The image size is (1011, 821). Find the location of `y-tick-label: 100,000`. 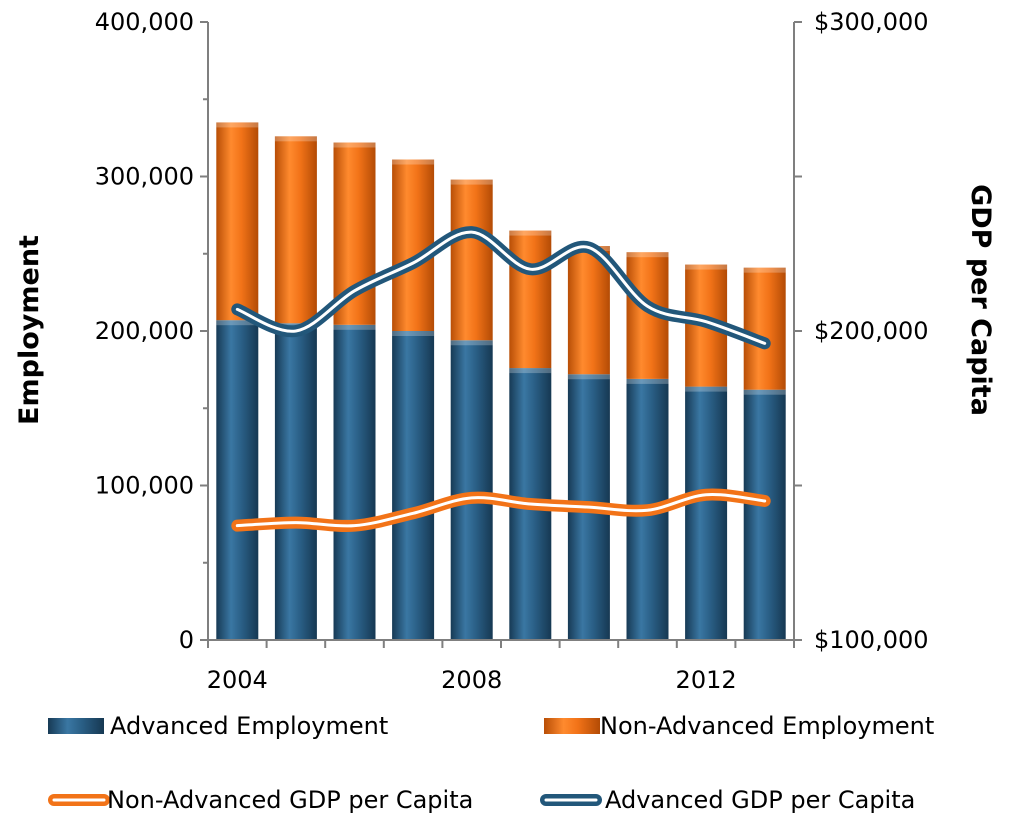

y-tick-label: 100,000 is located at coordinates (144, 486).